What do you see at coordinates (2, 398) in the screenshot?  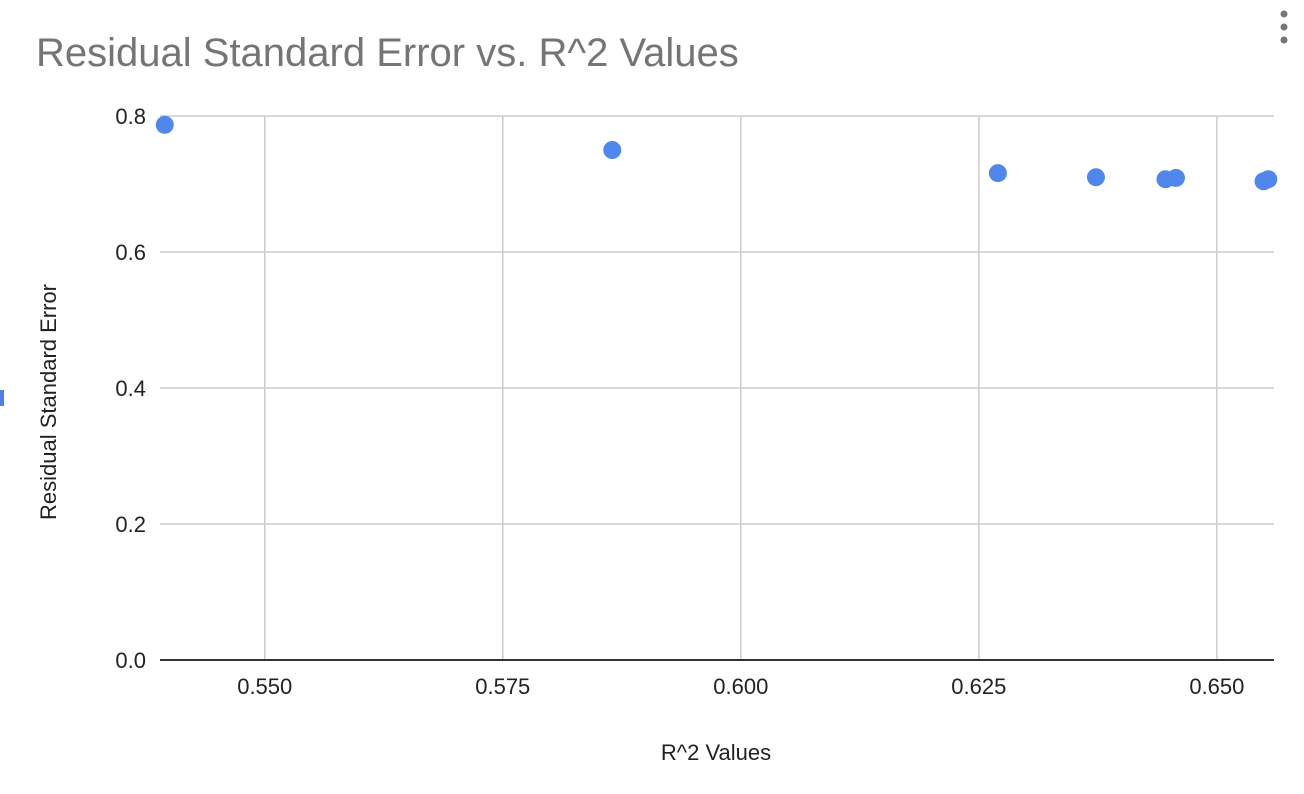 I see `left-edge-marker` at bounding box center [2, 398].